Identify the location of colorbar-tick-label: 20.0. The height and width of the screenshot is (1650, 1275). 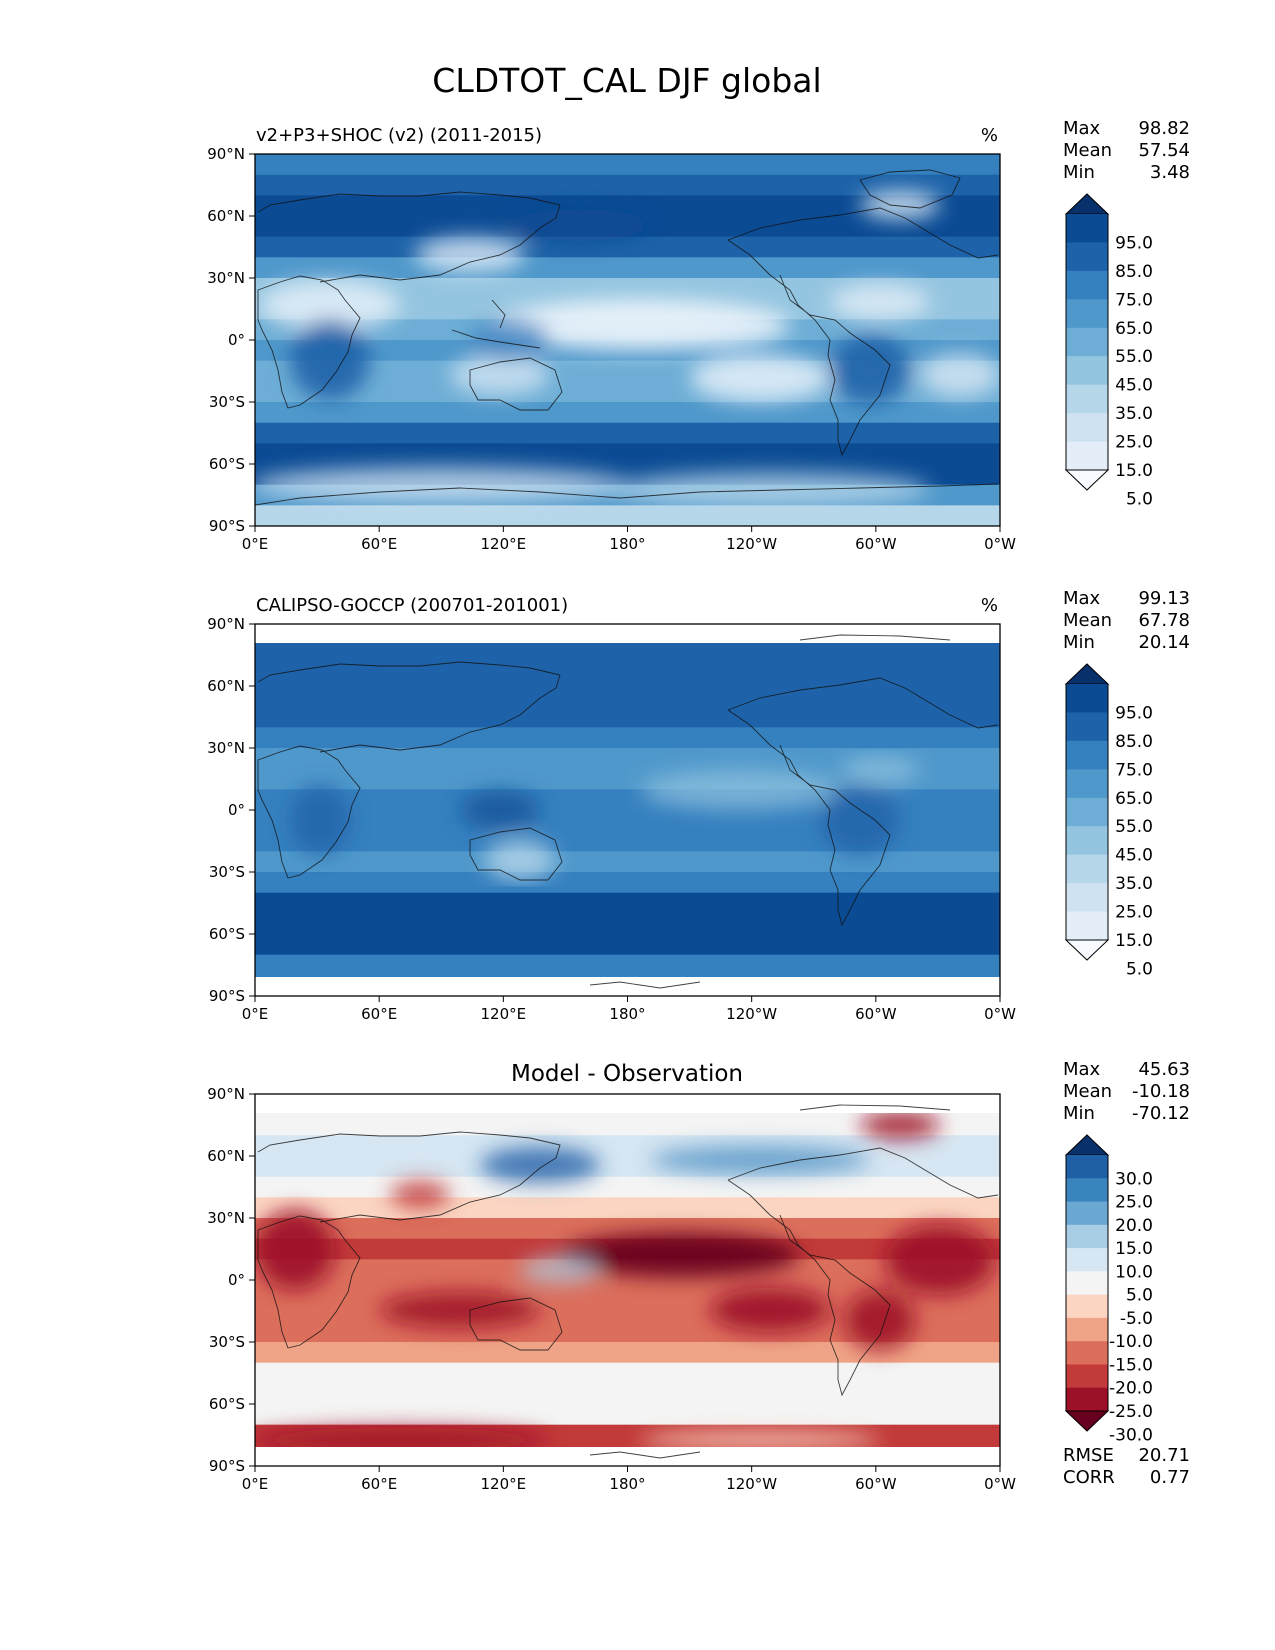
(1134, 1226).